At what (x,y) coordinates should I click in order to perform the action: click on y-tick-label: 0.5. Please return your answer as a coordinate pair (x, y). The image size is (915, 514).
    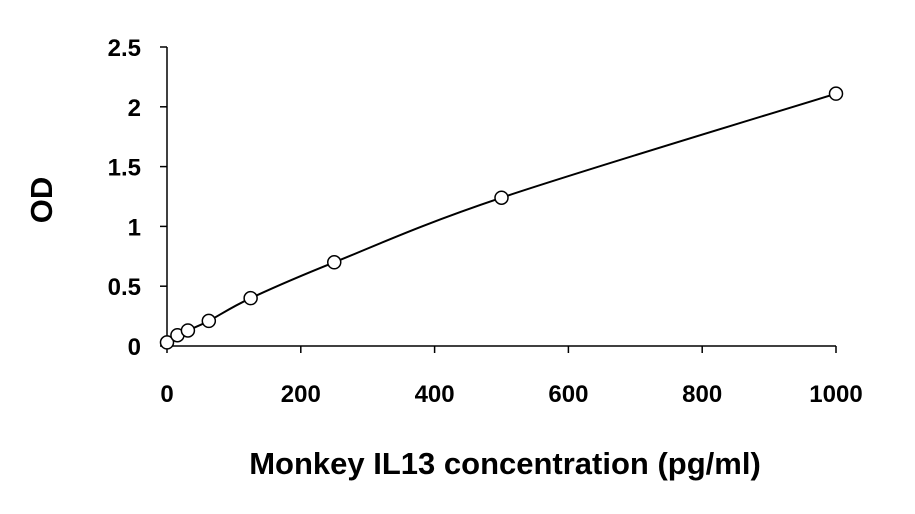
    Looking at the image, I should click on (124, 287).